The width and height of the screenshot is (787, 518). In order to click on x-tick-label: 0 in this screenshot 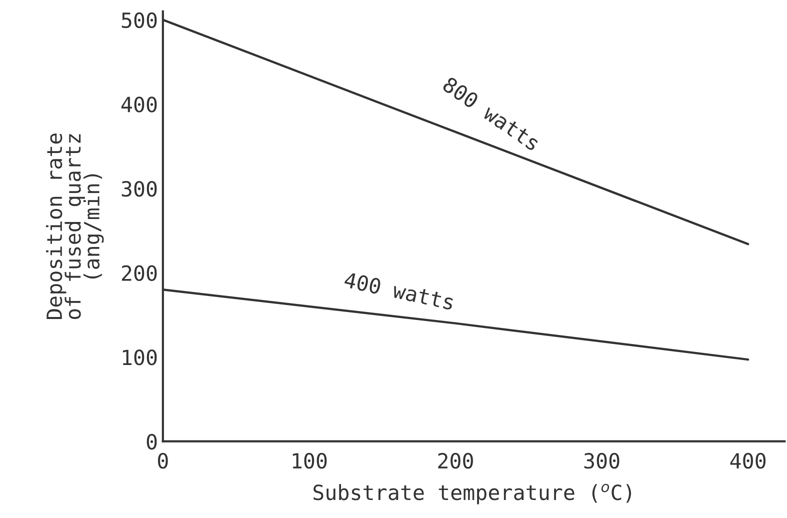, I will do `click(163, 460)`.